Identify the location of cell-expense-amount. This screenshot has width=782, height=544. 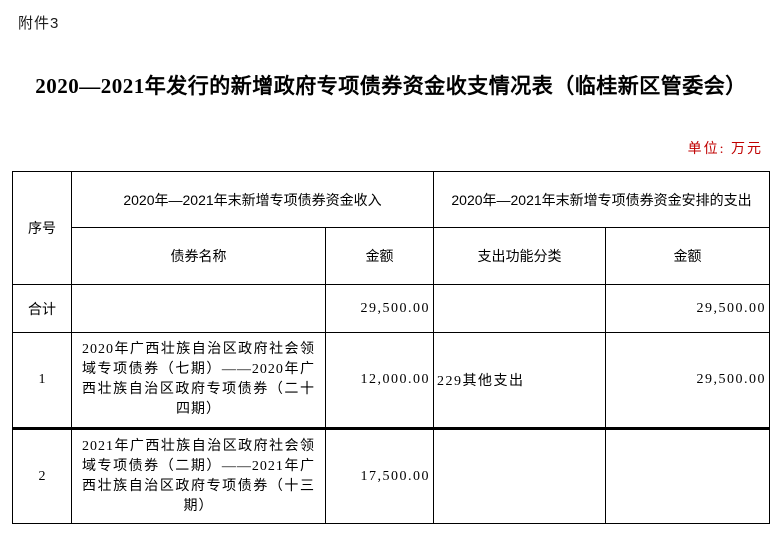
(688, 476).